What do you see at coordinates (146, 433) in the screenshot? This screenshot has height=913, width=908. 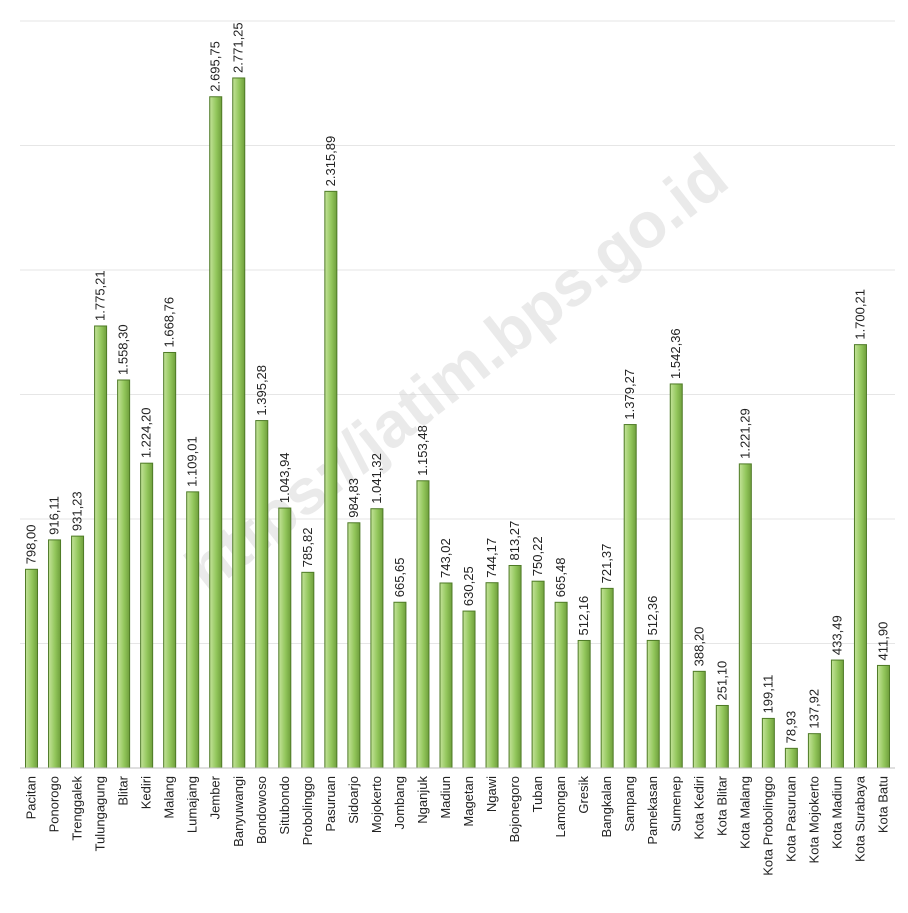 I see `value-label: 1.224,20` at bounding box center [146, 433].